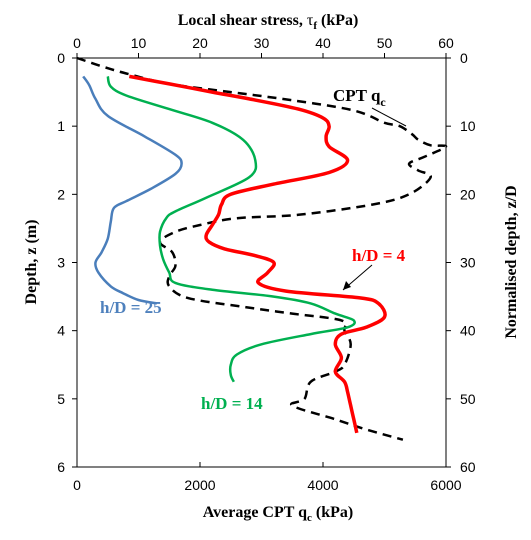 The height and width of the screenshot is (540, 531). I want to click on left-axis-title: Depth, z (m), so click(31, 262).